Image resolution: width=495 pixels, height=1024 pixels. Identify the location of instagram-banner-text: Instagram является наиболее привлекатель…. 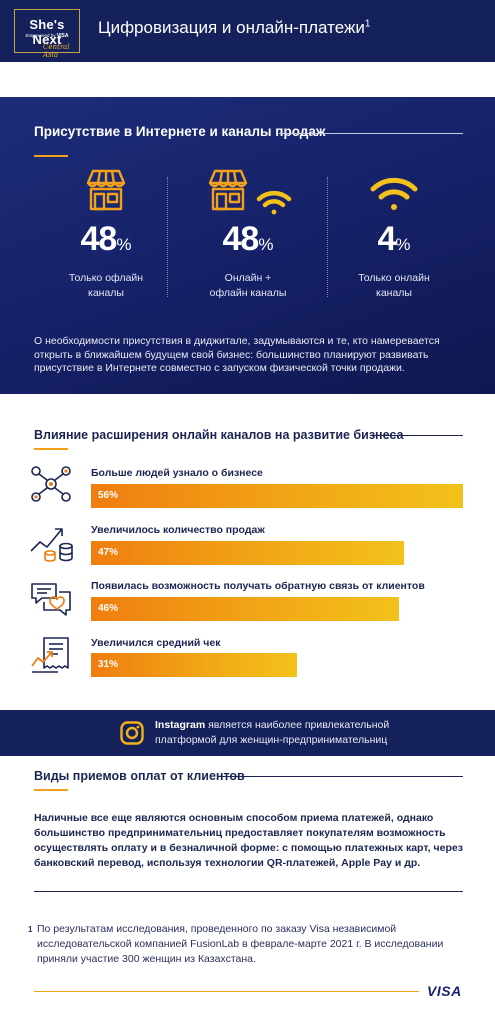
(272, 732).